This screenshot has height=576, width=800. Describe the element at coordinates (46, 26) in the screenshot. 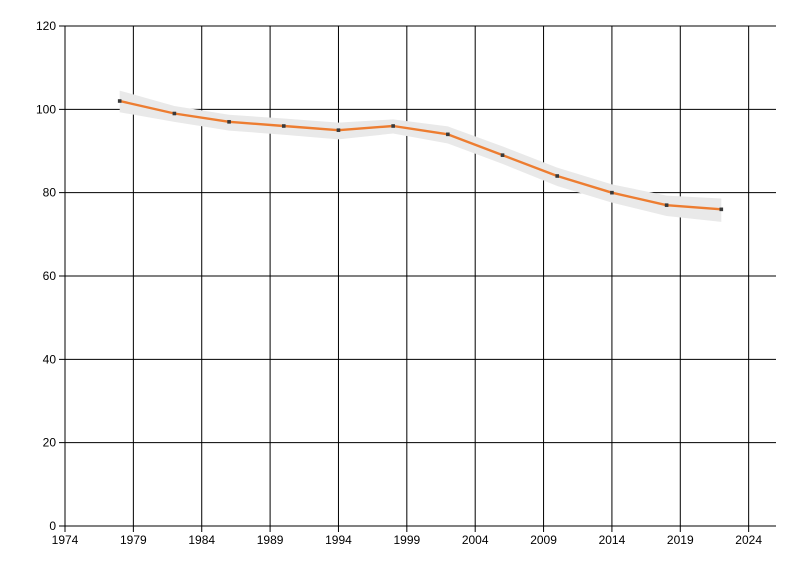

I see `y-tick-label: 120` at that location.